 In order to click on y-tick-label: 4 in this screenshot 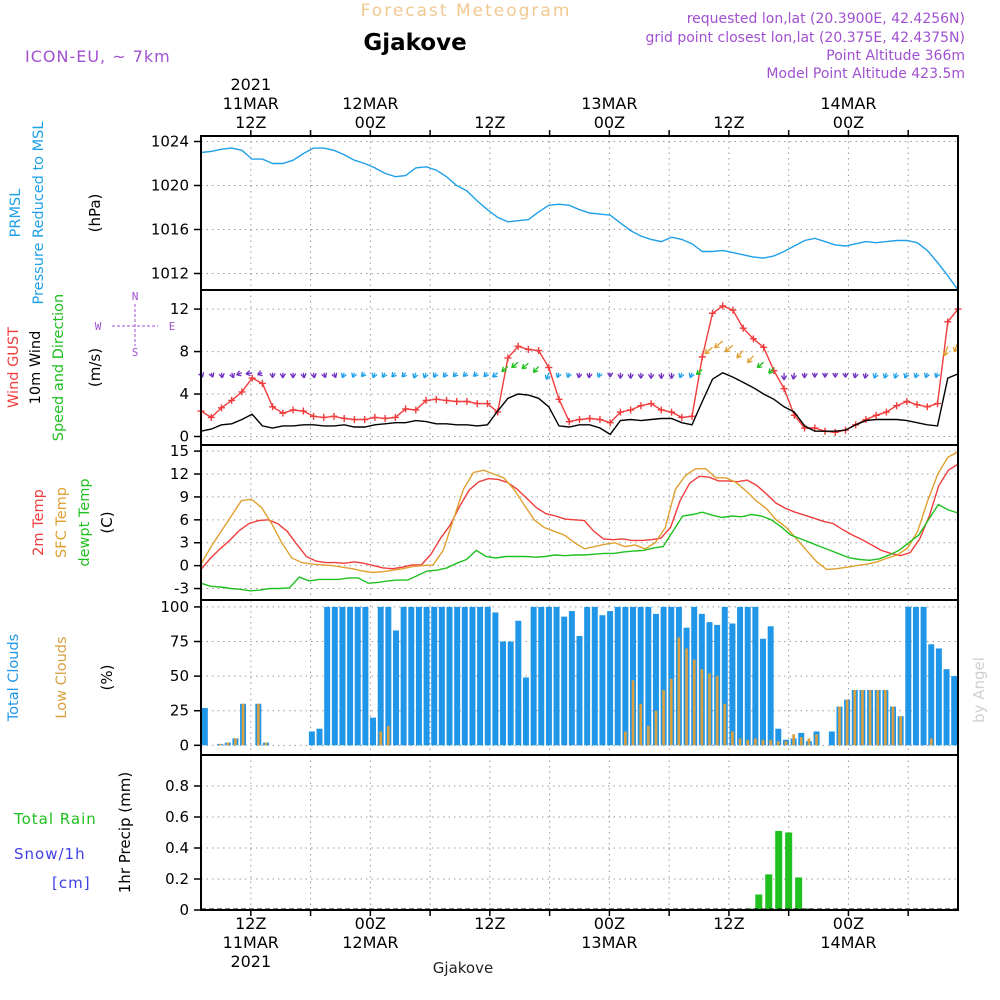, I will do `click(184, 394)`.